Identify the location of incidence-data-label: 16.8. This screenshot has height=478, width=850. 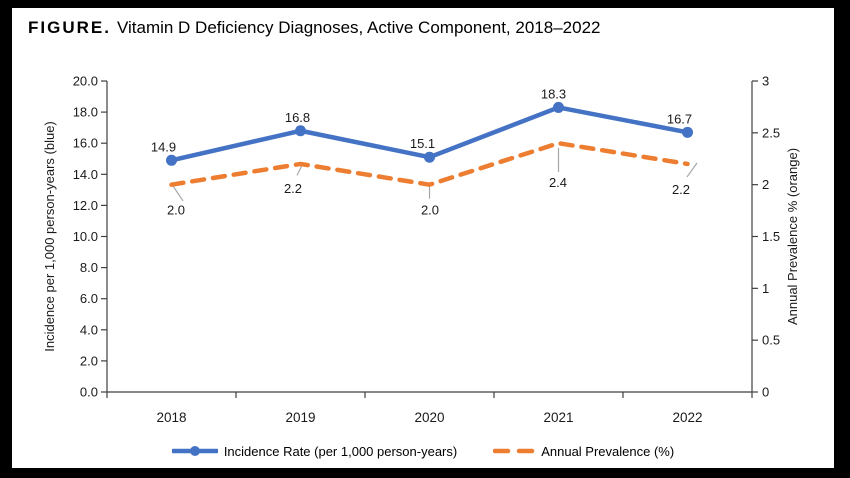
(297, 117).